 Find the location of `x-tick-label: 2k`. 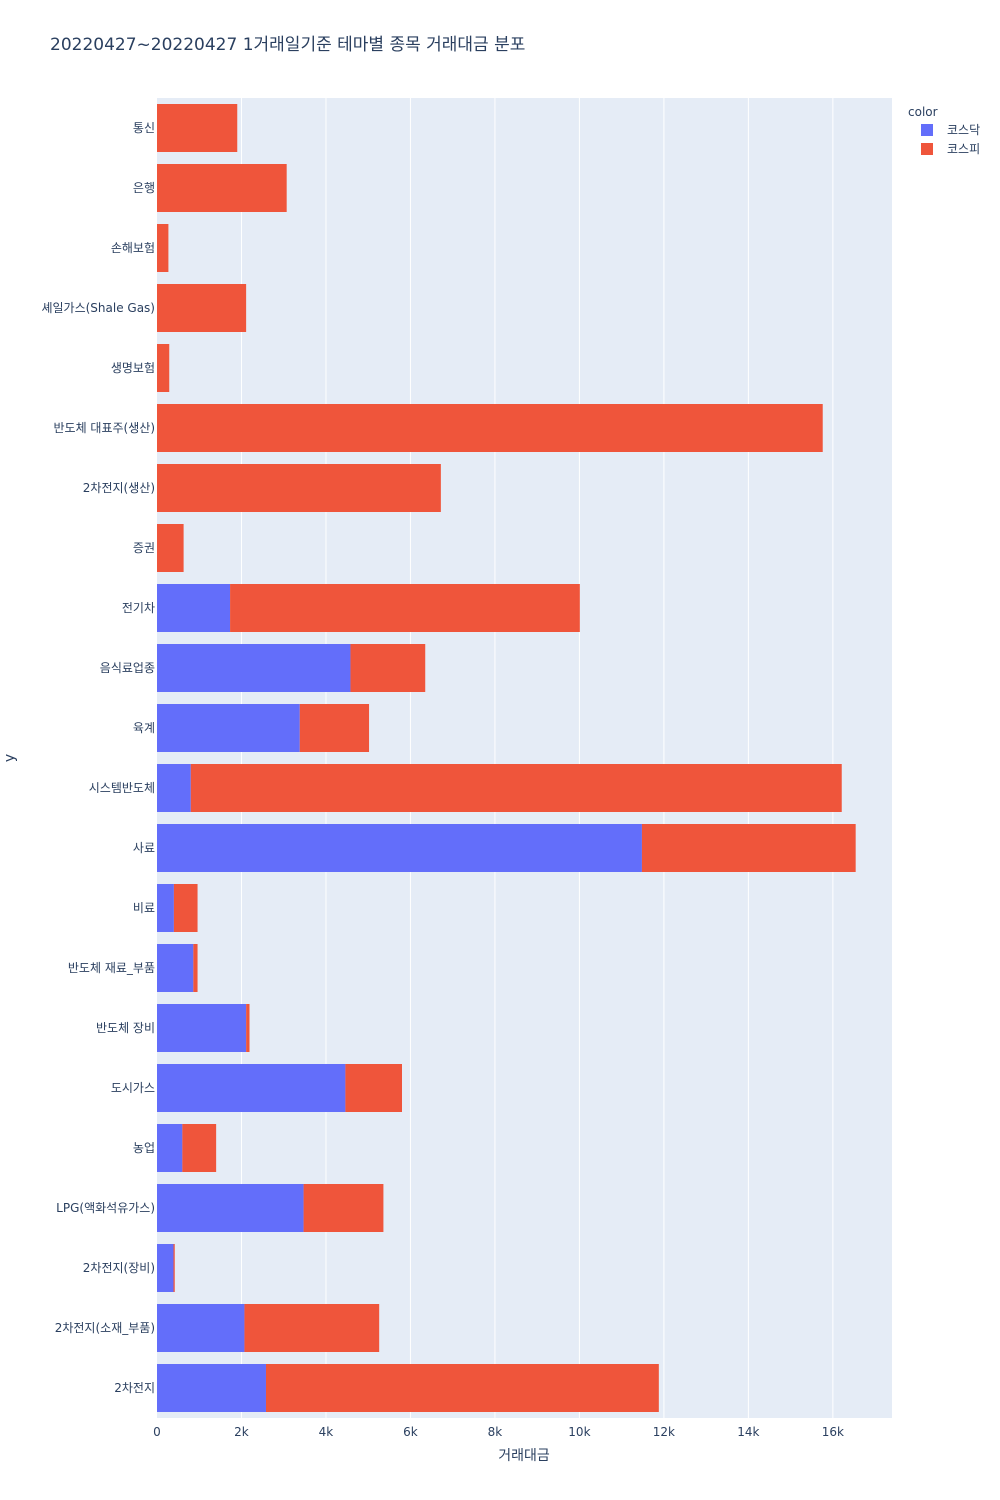

x-tick-label: 2k is located at coordinates (241, 1432).